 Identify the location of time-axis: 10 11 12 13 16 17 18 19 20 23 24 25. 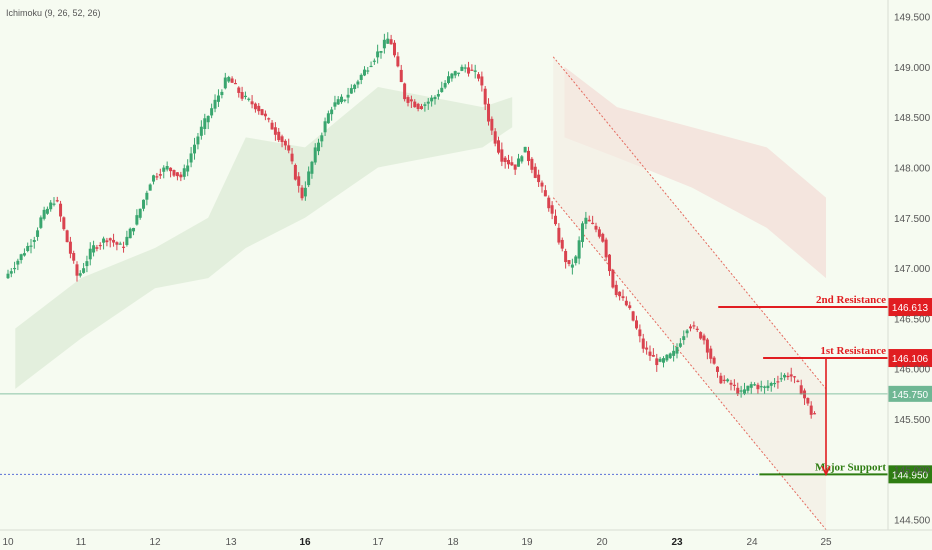
(417, 542).